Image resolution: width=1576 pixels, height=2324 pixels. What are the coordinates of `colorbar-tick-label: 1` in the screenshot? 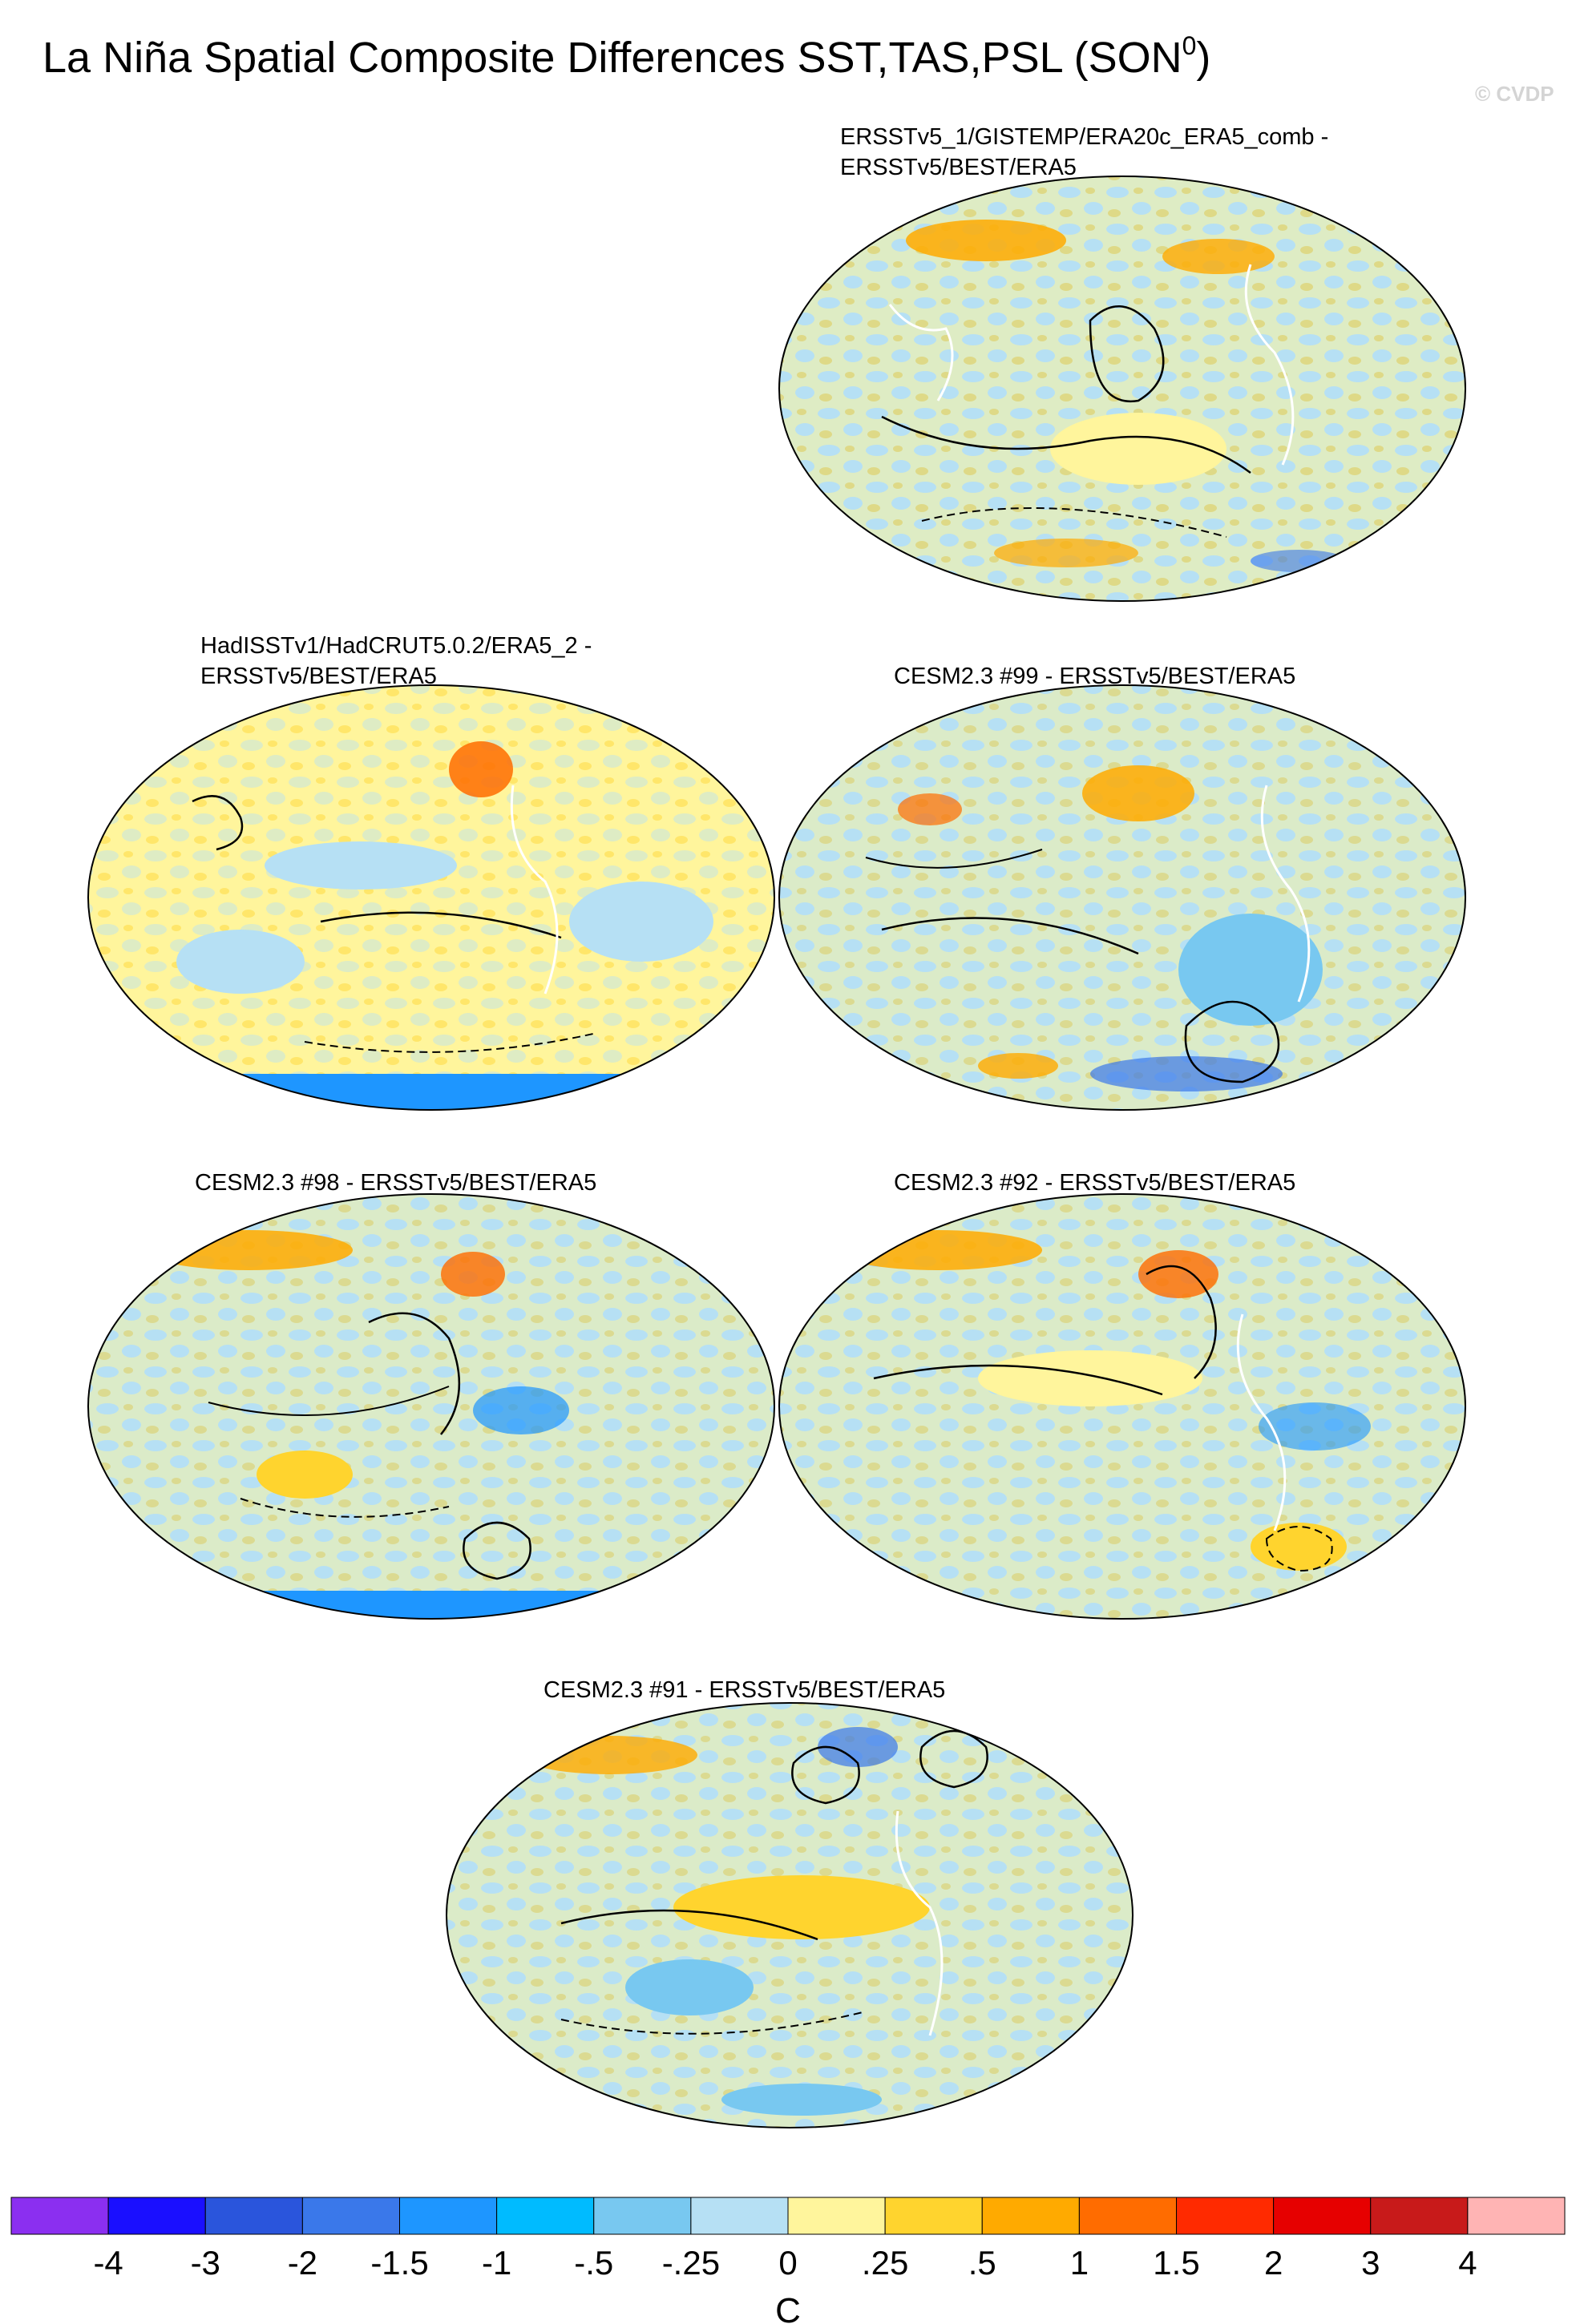 It's located at (1079, 2263).